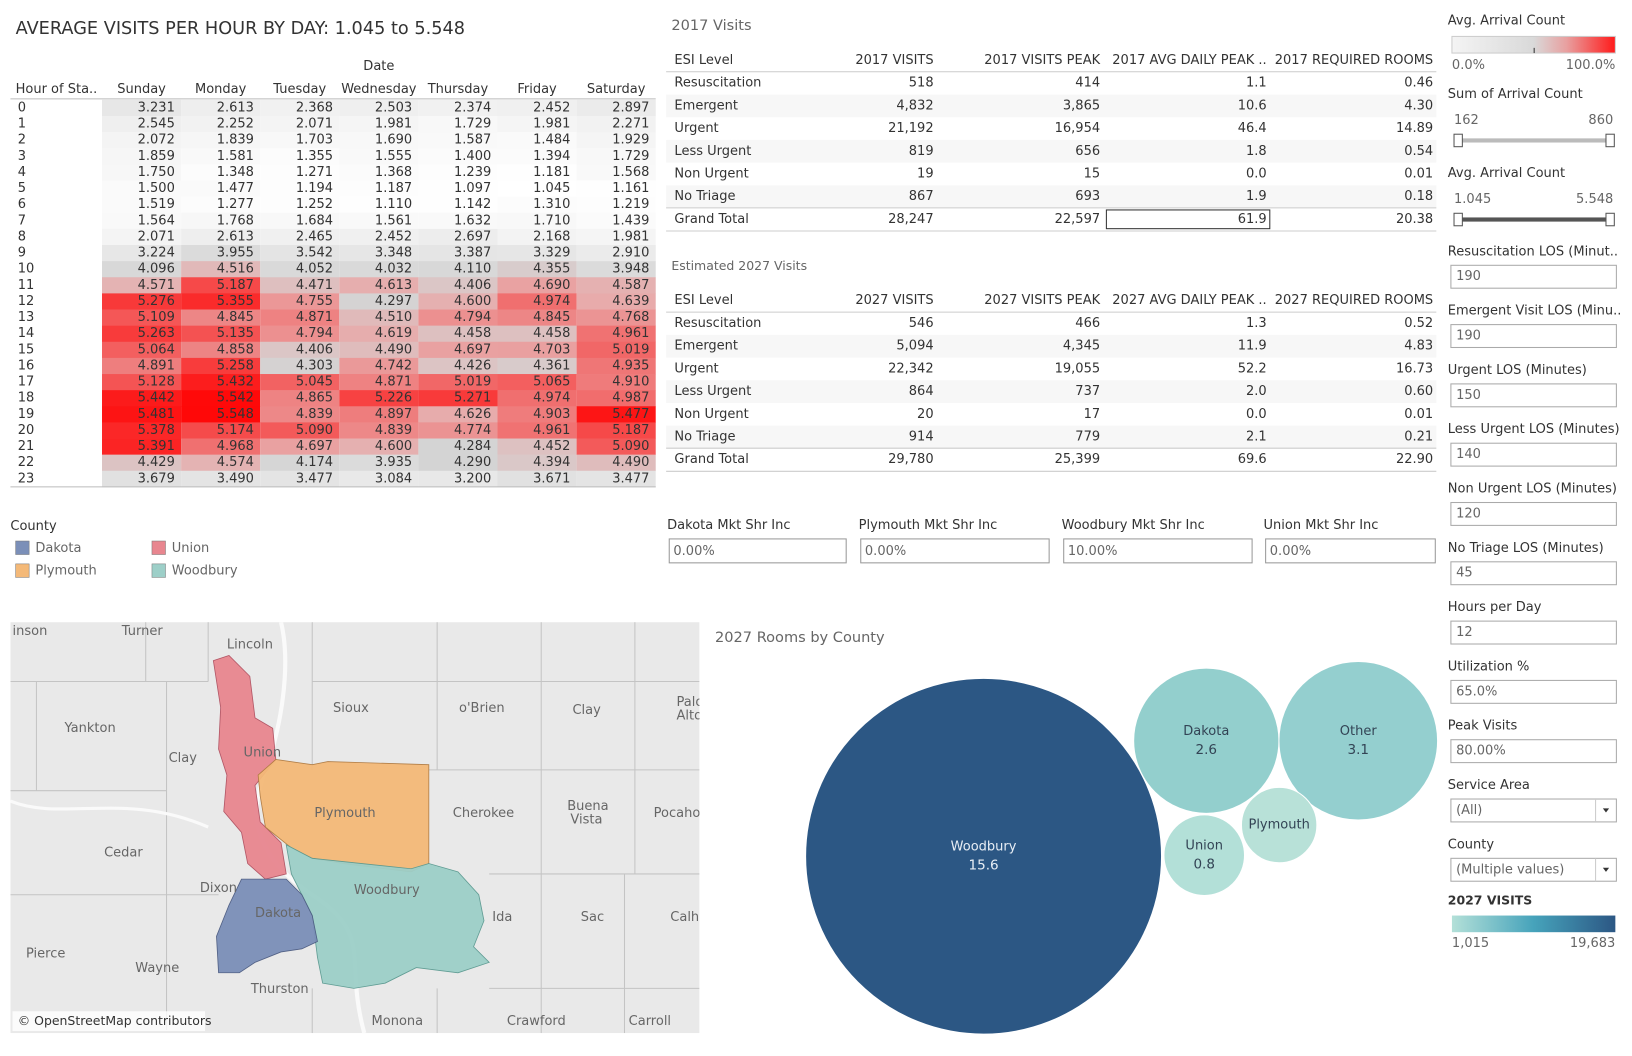 This screenshot has height=1056, width=1632. I want to click on column-label: Monday, so click(221, 89).